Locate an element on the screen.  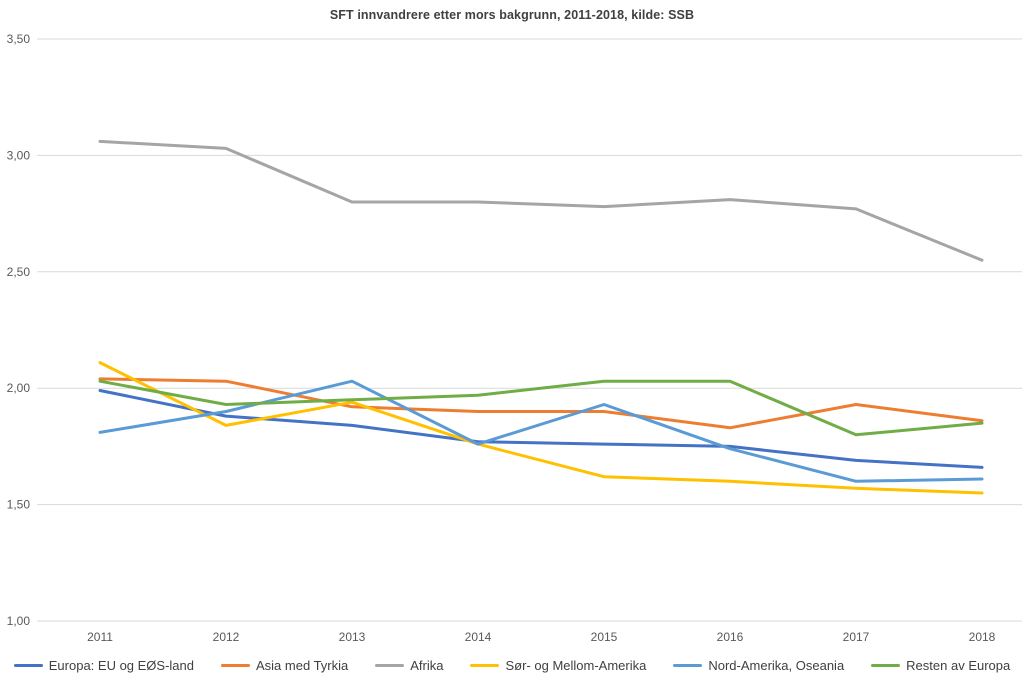
x-tick-label-2012: 2012 is located at coordinates (226, 637).